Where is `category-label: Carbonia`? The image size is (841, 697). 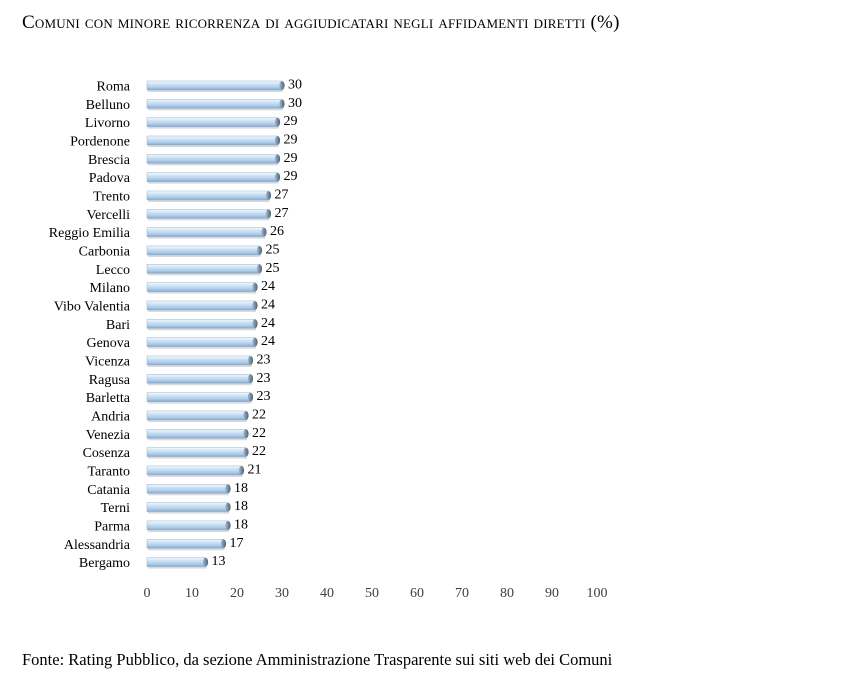
category-label: Carbonia is located at coordinates (105, 251).